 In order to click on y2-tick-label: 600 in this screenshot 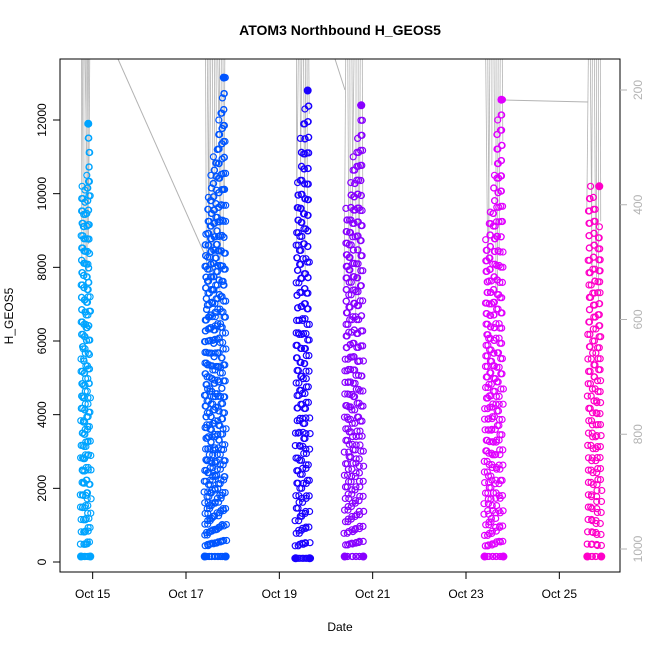, I will do `click(638, 319)`.